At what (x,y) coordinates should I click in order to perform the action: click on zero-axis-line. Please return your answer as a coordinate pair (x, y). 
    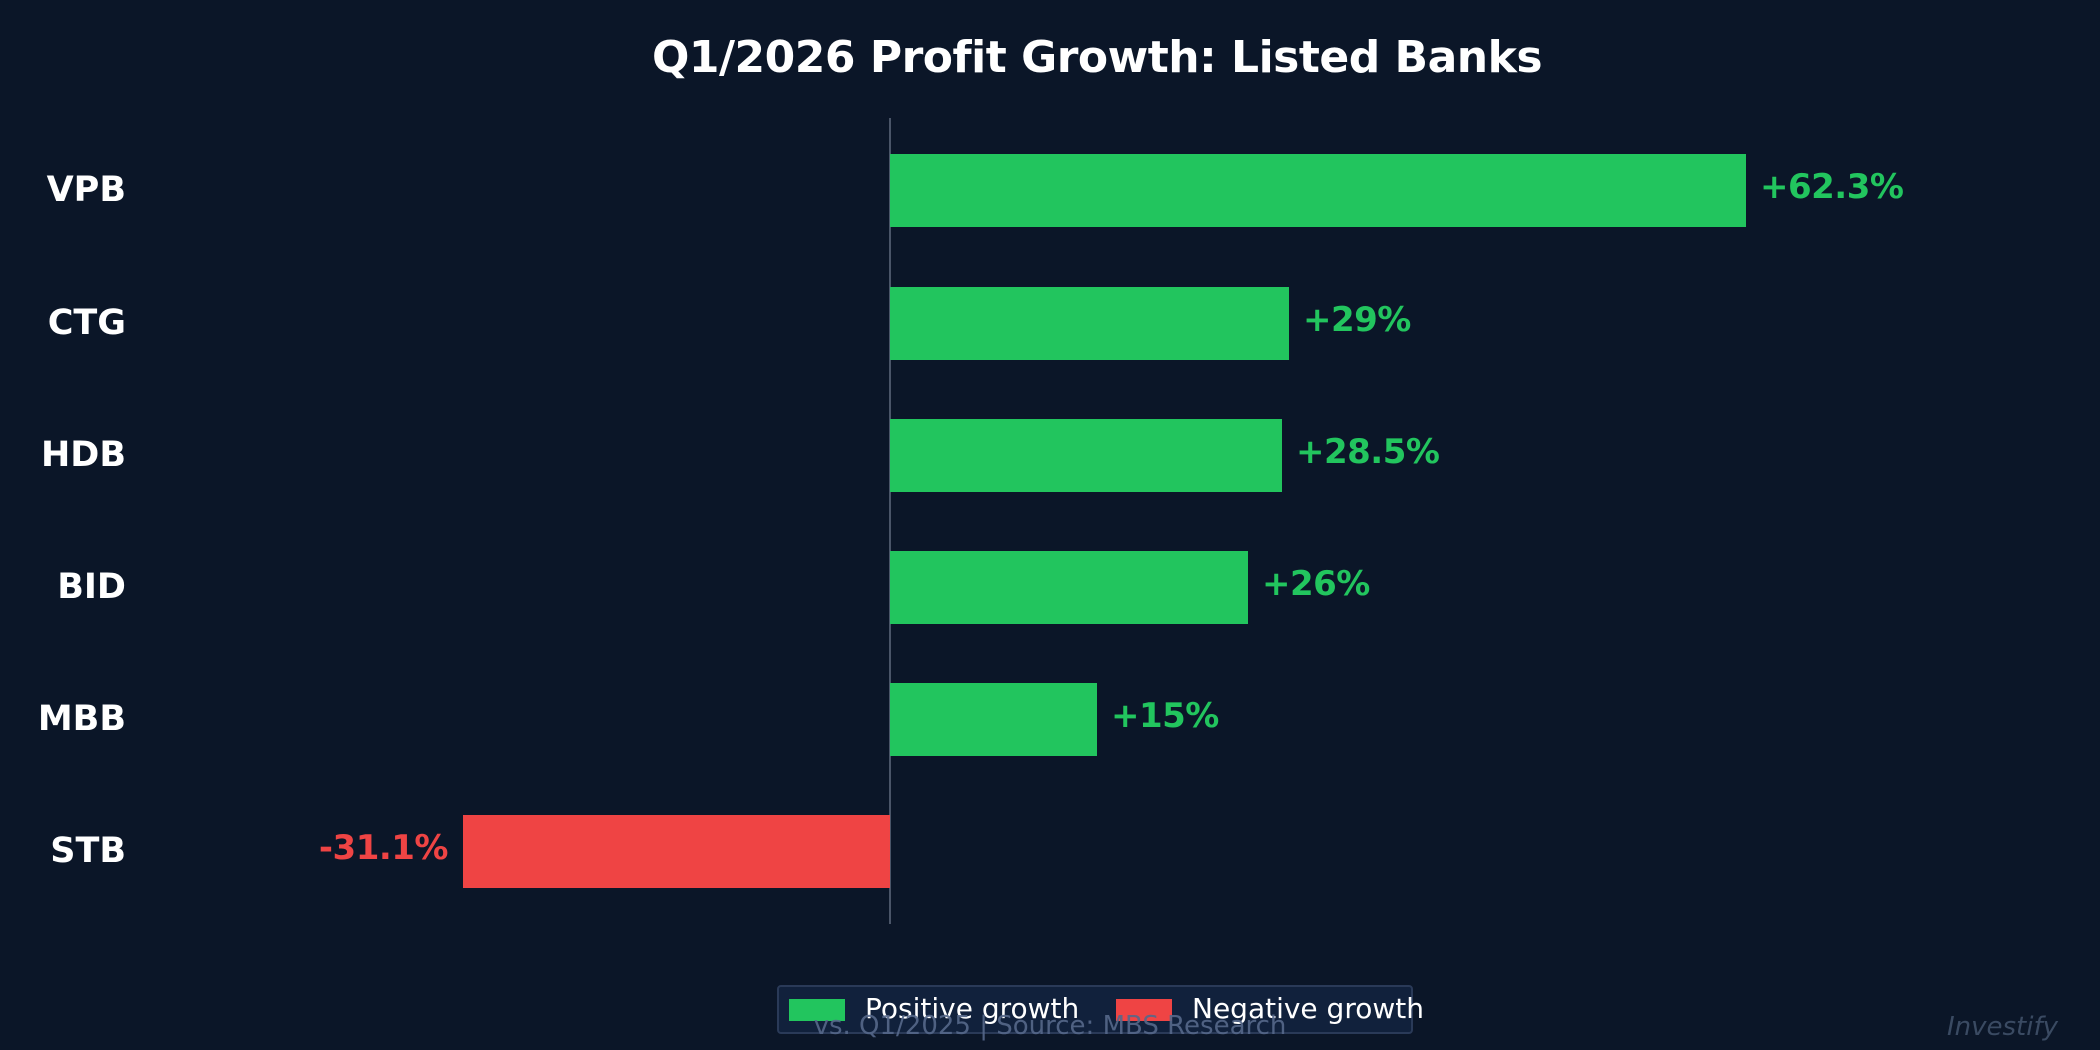
    Looking at the image, I should click on (890, 521).